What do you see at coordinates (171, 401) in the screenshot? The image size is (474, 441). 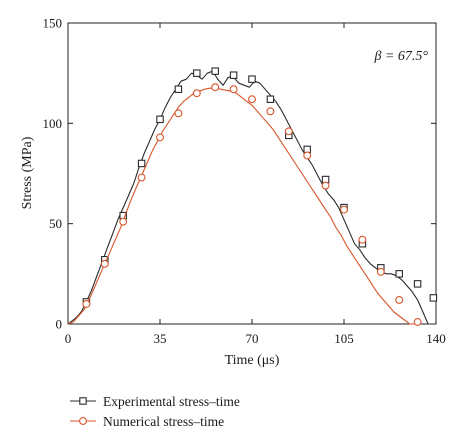 I see `legend-label-experimental: Experimental stress–time` at bounding box center [171, 401].